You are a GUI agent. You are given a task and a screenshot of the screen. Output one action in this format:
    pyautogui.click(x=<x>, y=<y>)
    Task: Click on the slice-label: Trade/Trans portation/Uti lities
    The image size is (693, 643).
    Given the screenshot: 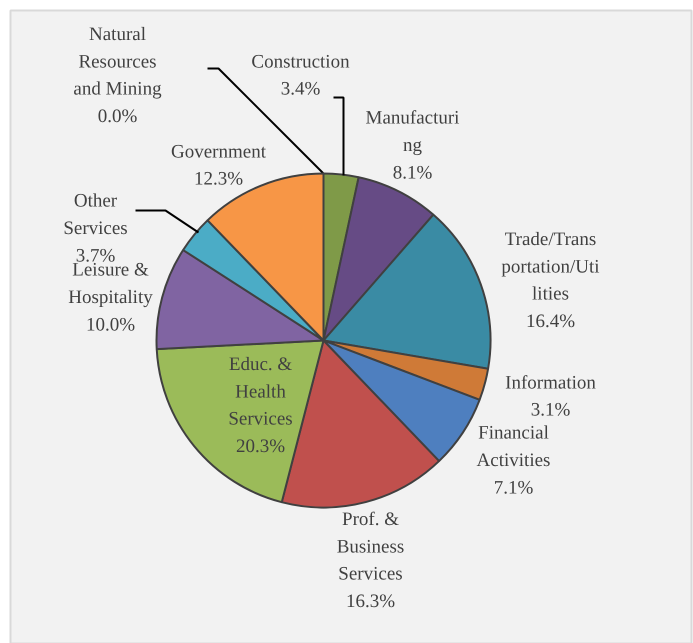 What is the action you would take?
    pyautogui.click(x=550, y=267)
    